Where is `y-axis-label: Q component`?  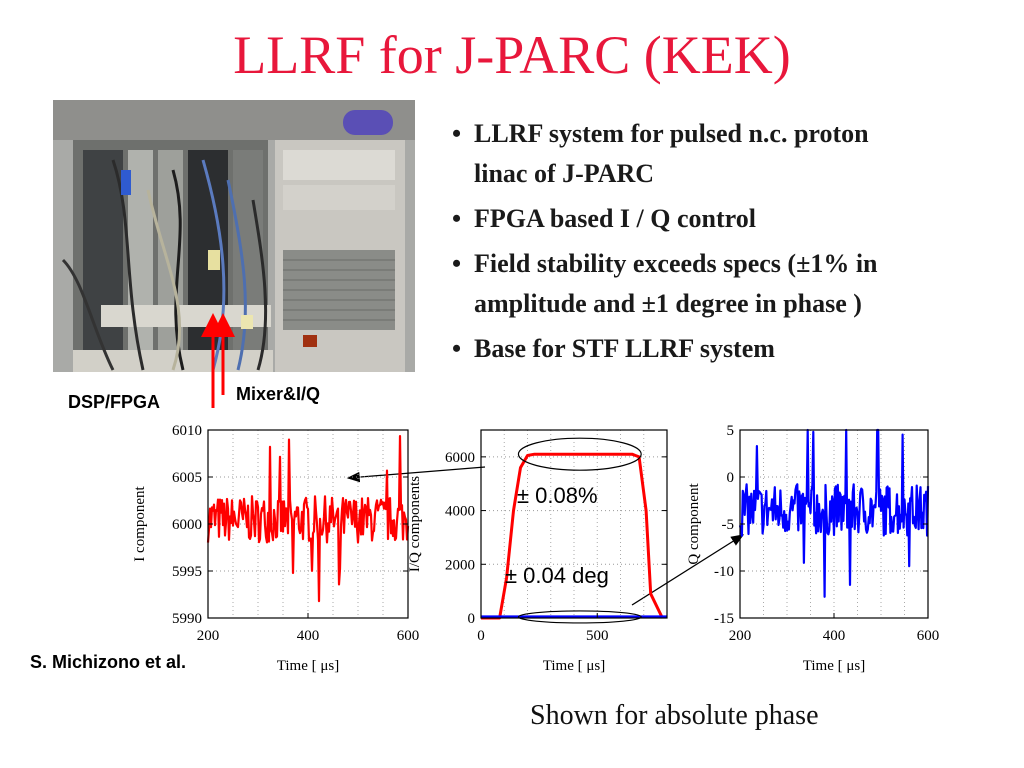
y-axis-label: Q component is located at coordinates (694, 524).